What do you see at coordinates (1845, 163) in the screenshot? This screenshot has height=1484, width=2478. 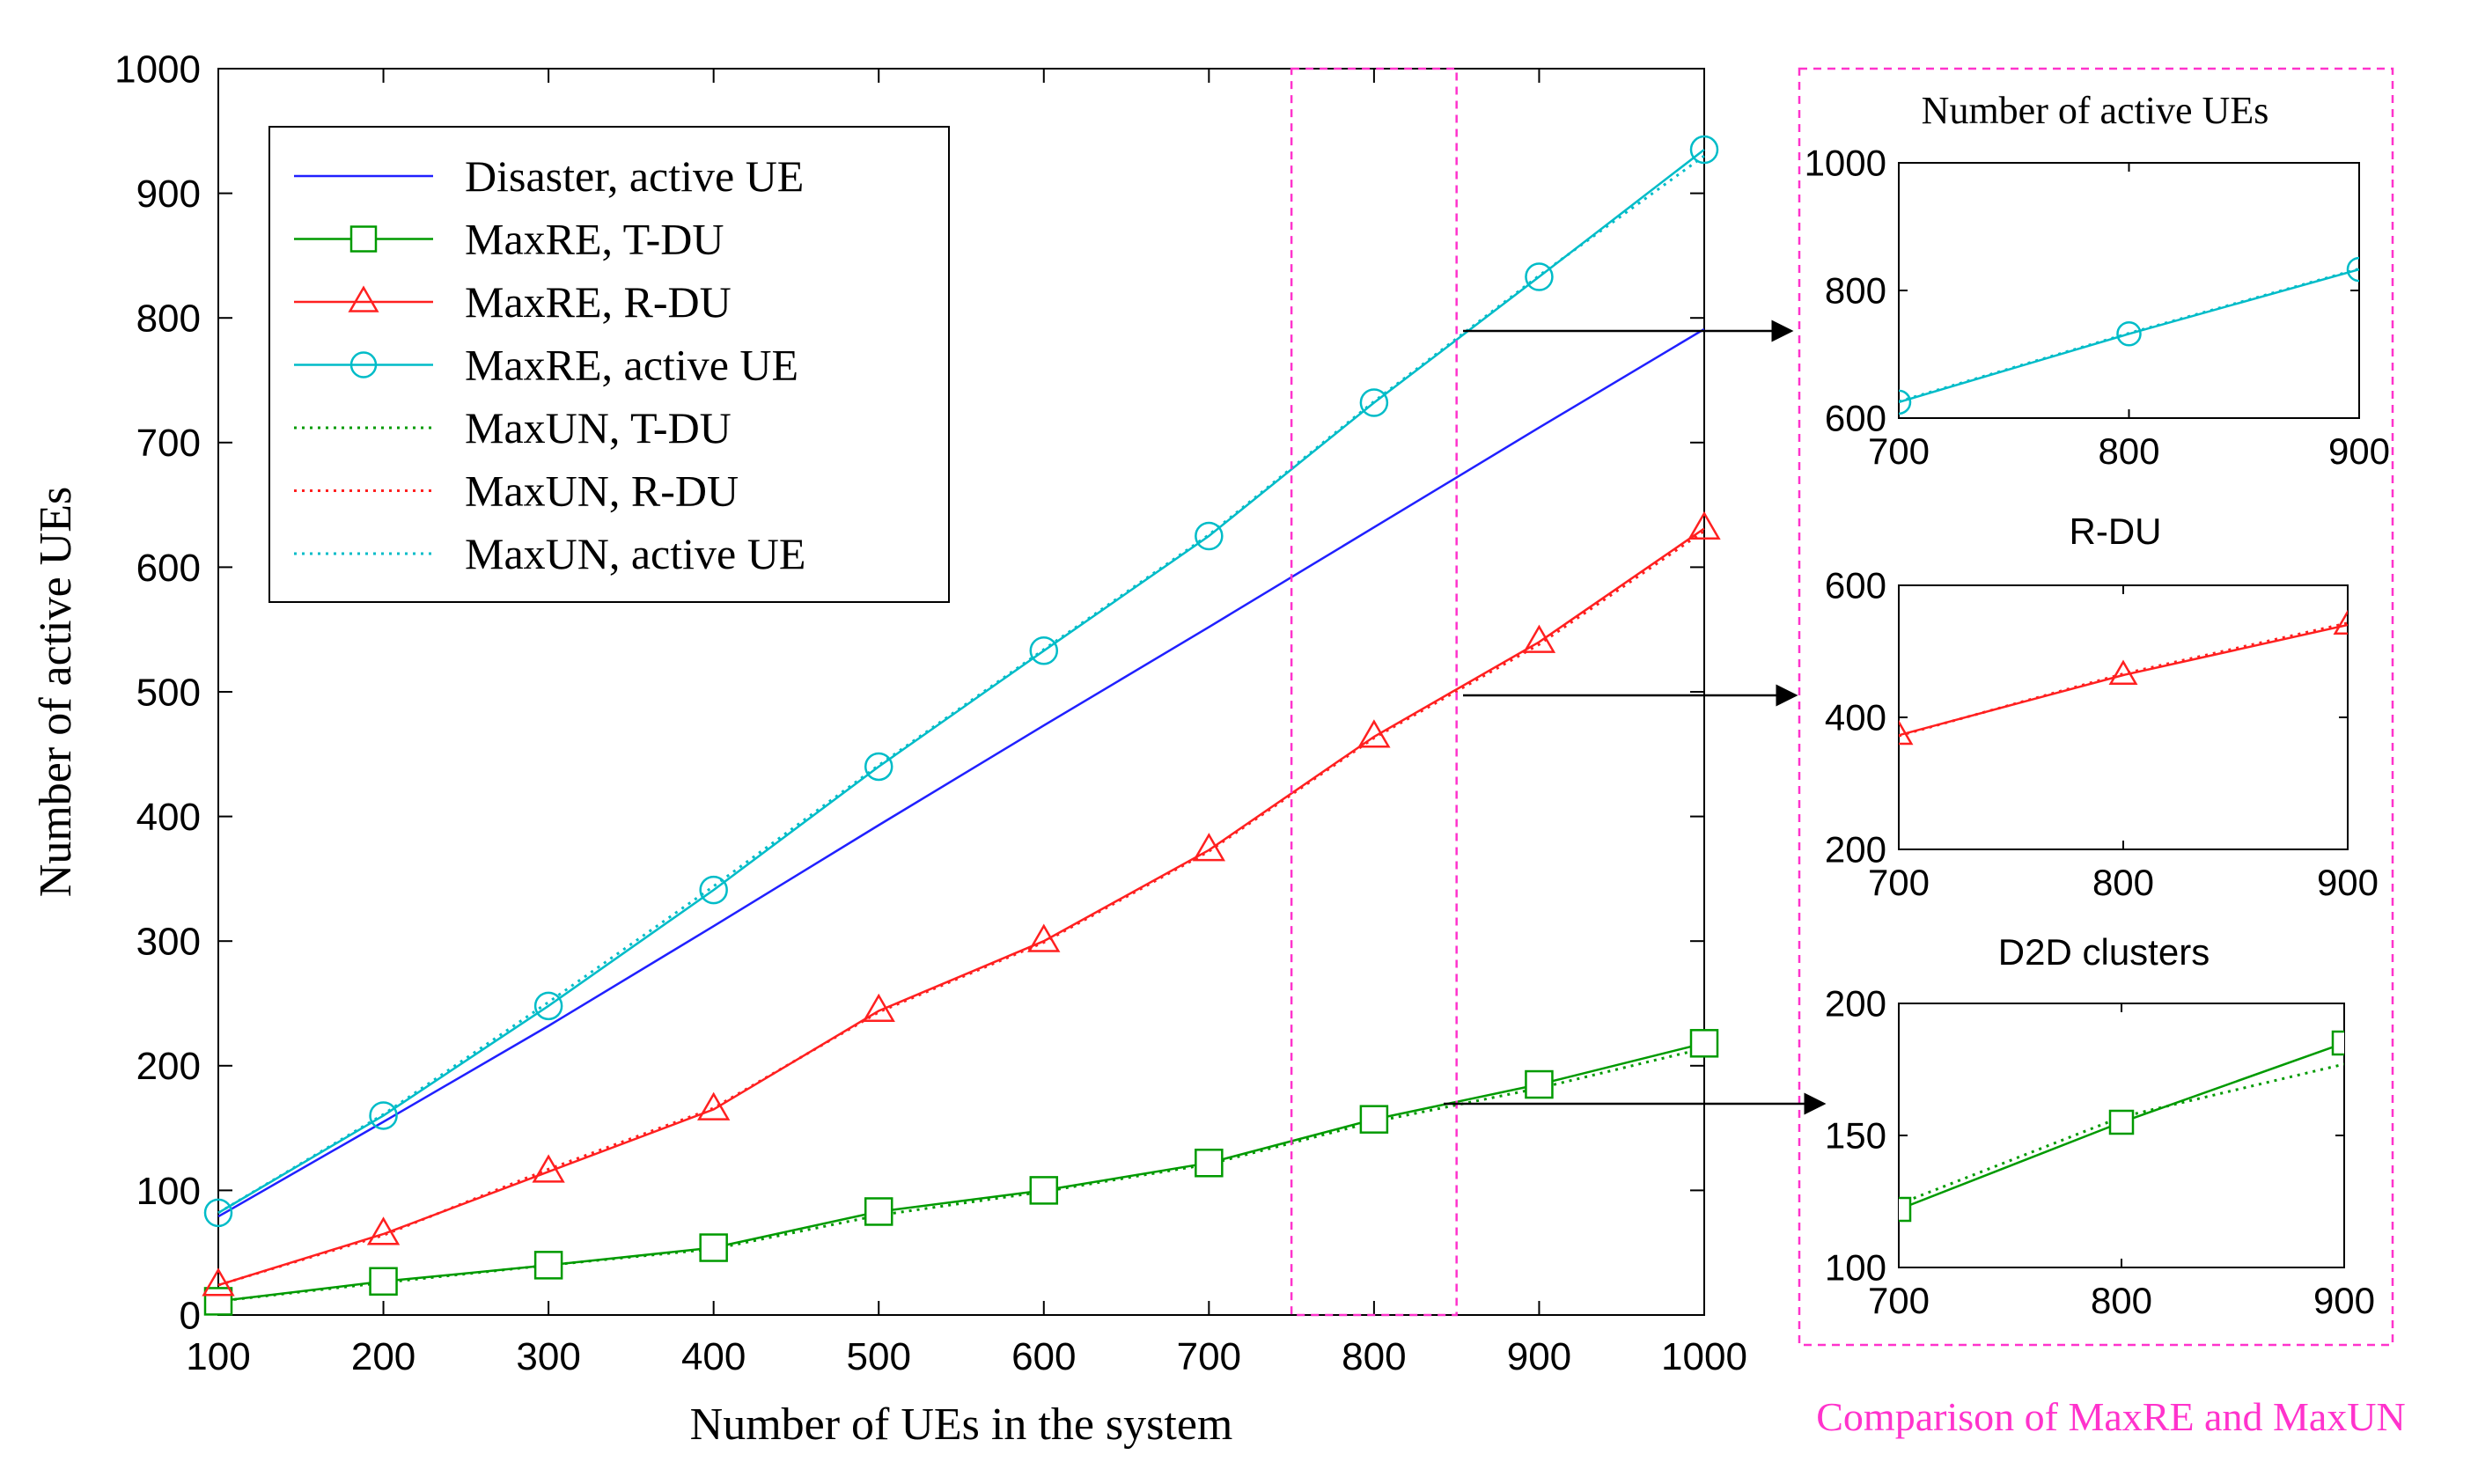 I see `inset-active-ytick-label: 1000` at bounding box center [1845, 163].